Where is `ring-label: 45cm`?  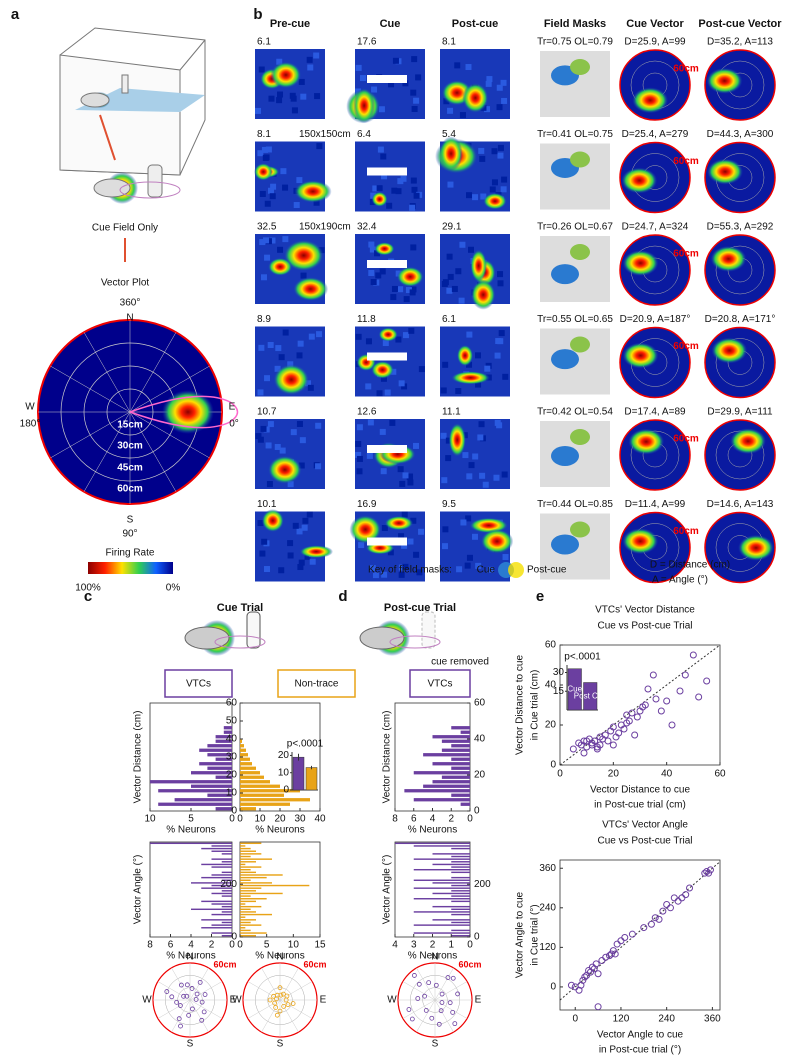 ring-label: 45cm is located at coordinates (130, 468).